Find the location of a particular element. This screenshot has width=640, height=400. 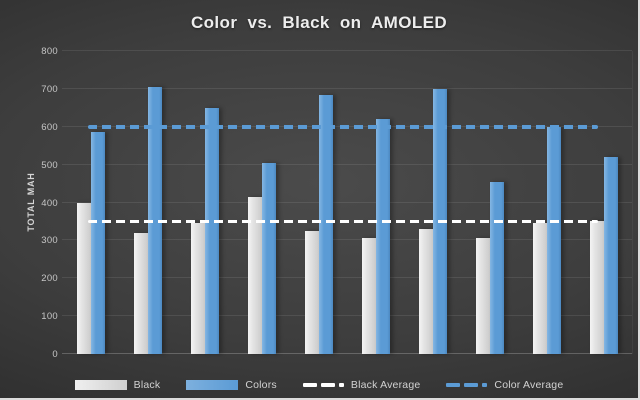

y-tick-label-600: 600 is located at coordinates (49, 127).